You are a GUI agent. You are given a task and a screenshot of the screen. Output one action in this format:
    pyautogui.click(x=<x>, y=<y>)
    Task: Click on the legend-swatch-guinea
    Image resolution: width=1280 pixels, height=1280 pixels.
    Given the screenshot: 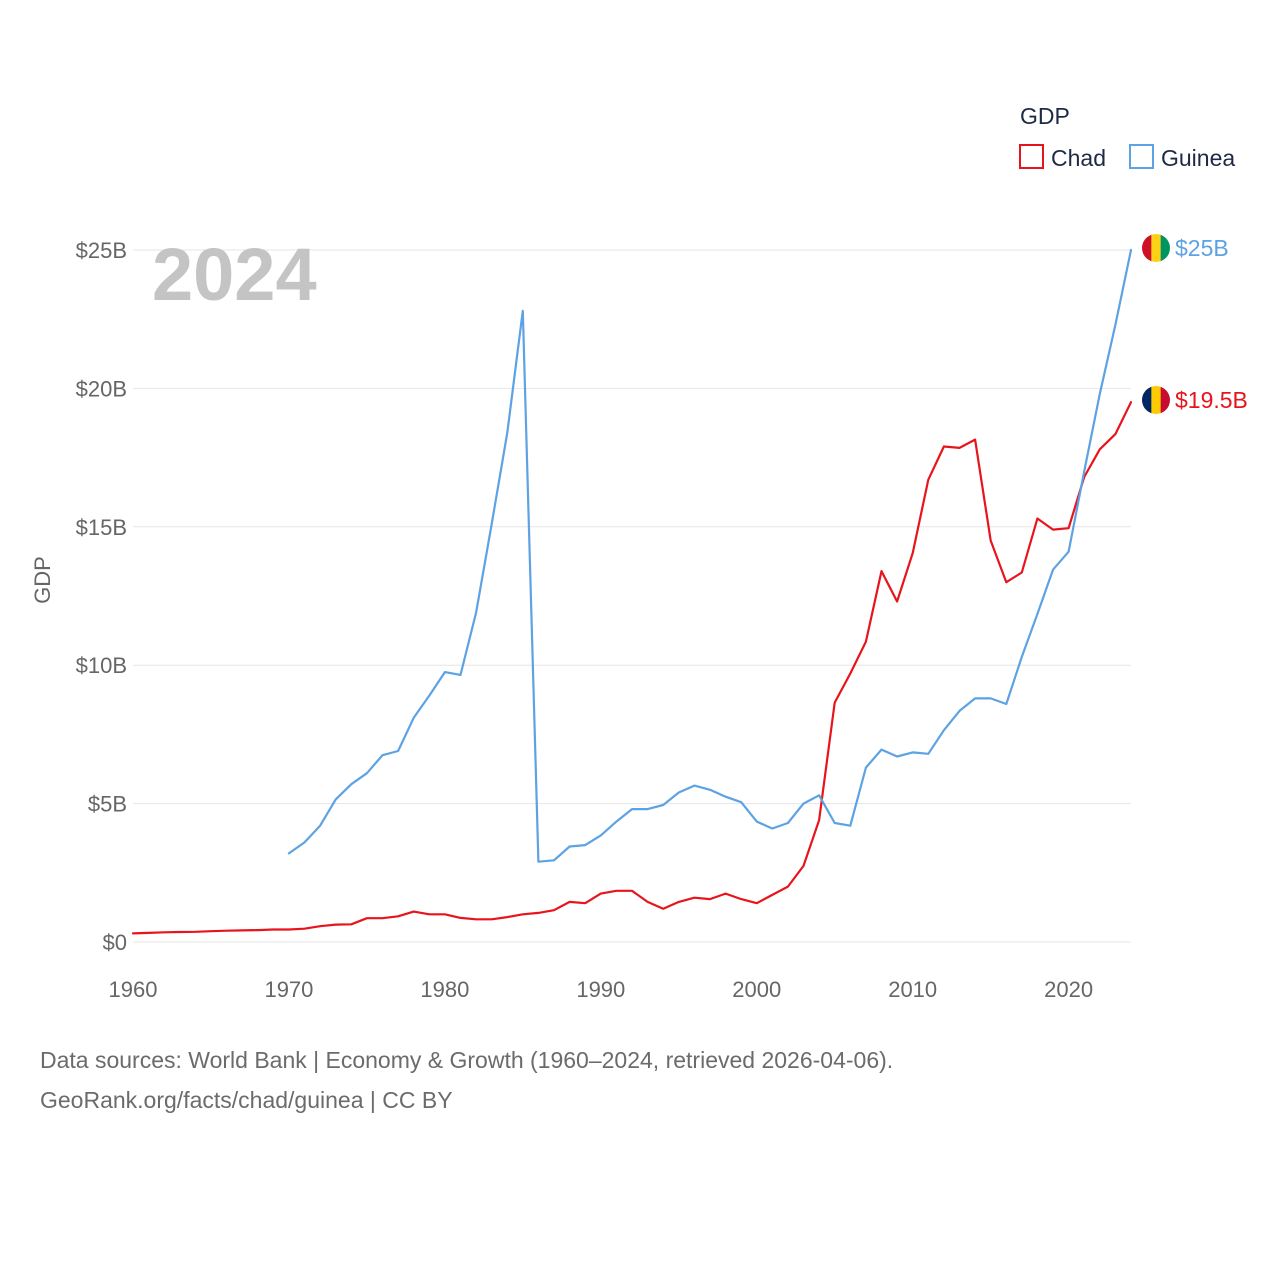 What is the action you would take?
    pyautogui.click(x=1141, y=156)
    